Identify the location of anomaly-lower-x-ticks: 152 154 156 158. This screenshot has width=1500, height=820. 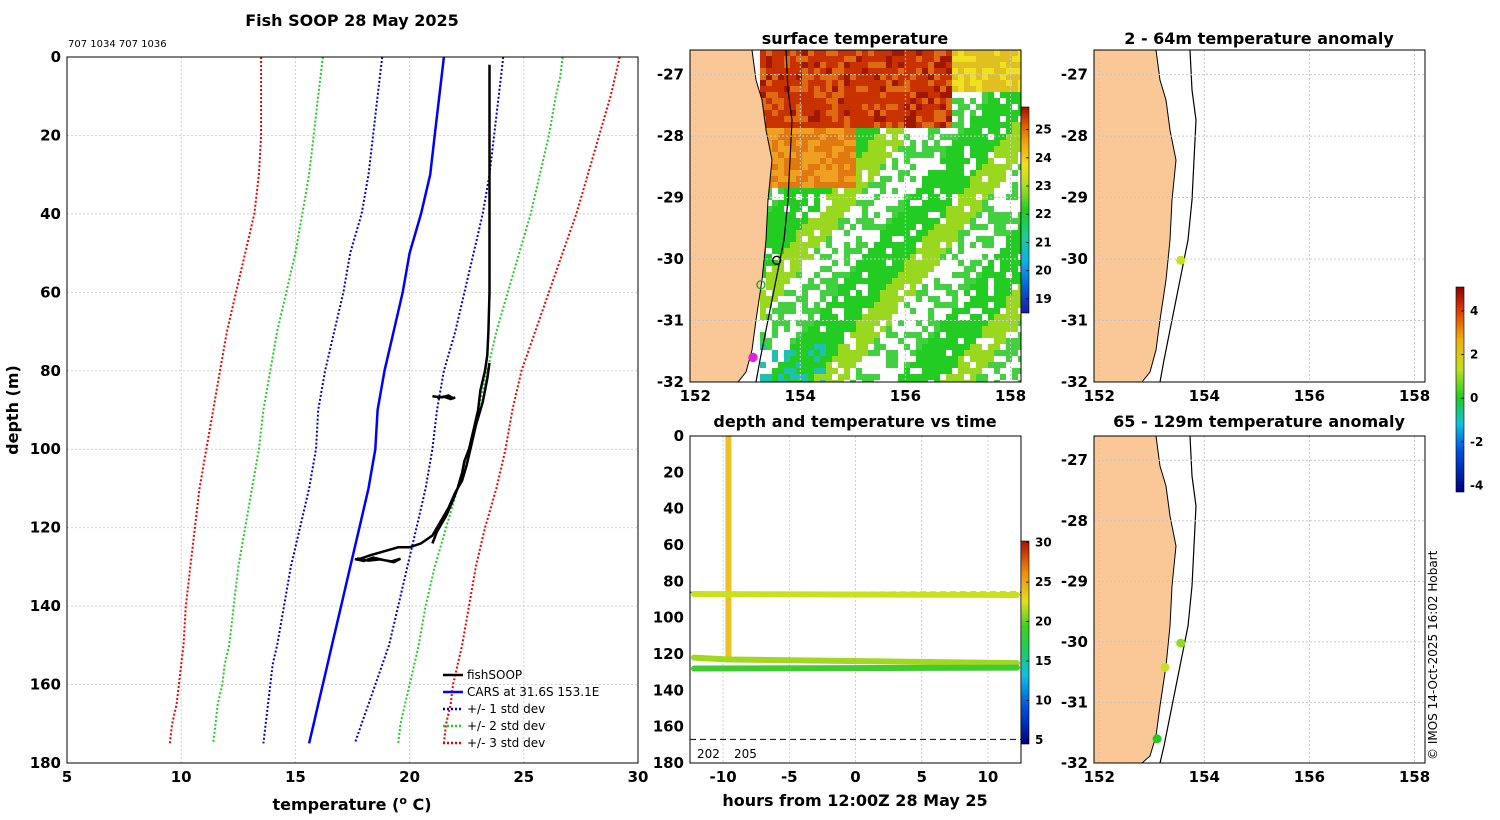
(1257, 777).